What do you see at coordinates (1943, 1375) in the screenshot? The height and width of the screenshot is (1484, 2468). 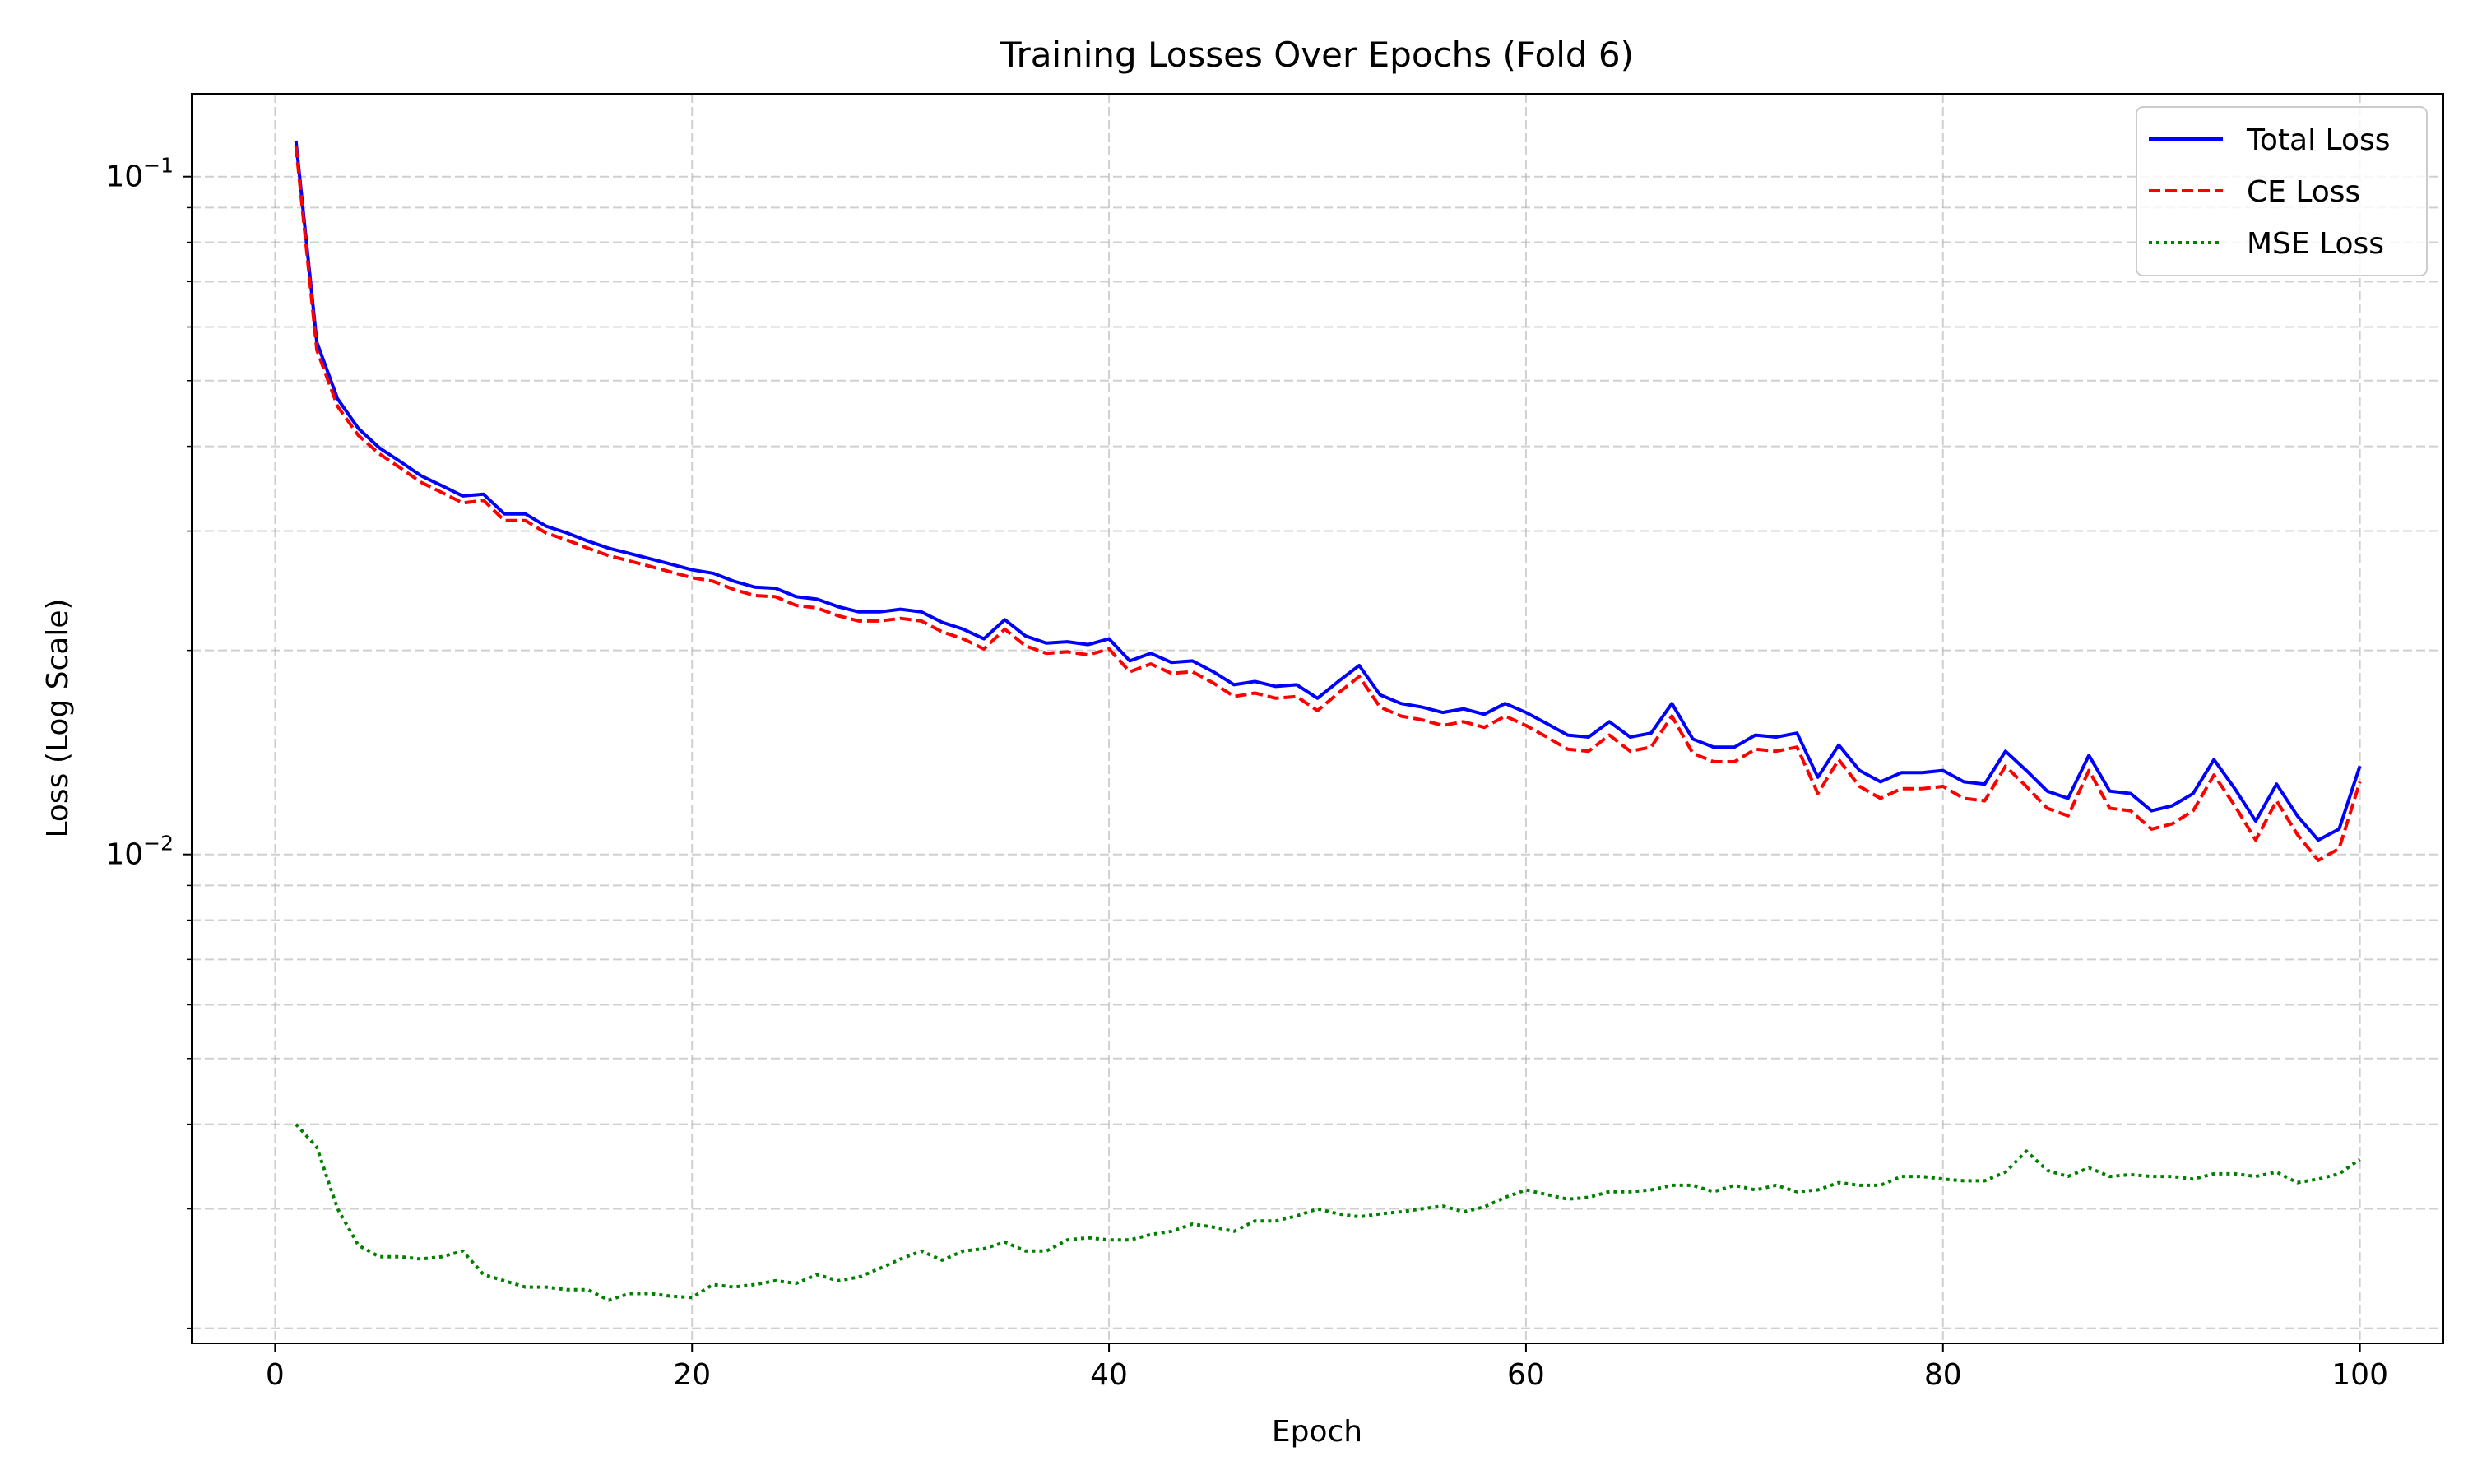 I see `x-tick-label: 80` at bounding box center [1943, 1375].